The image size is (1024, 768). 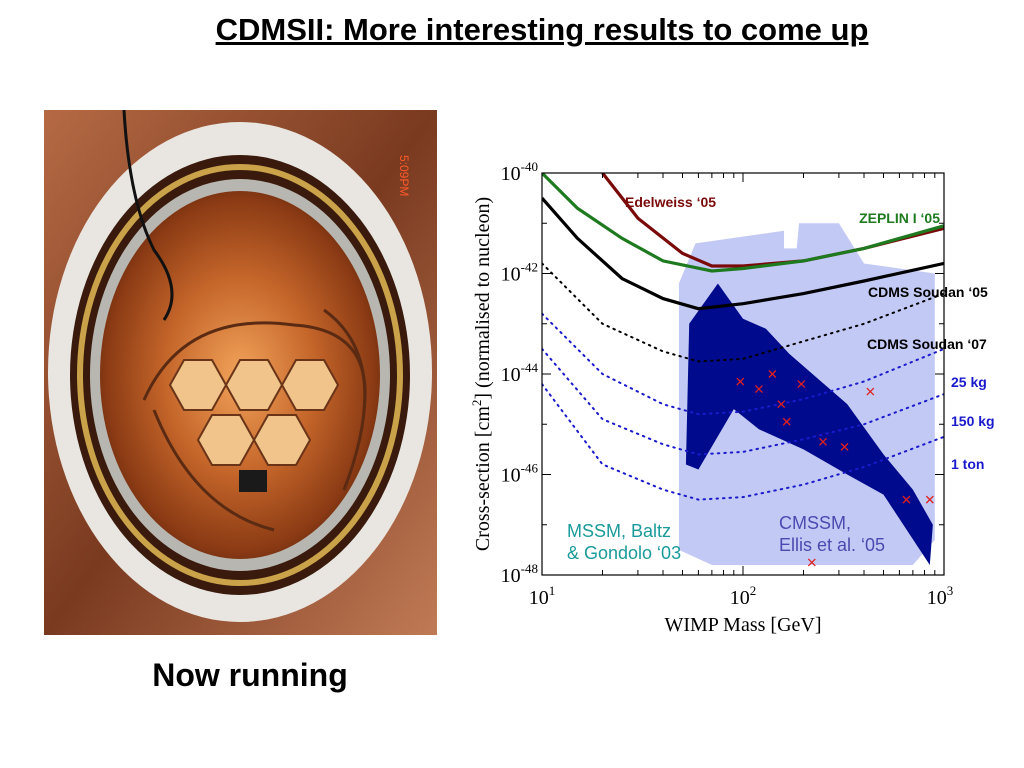 I want to click on region-cmssm, so click(x=809, y=424).